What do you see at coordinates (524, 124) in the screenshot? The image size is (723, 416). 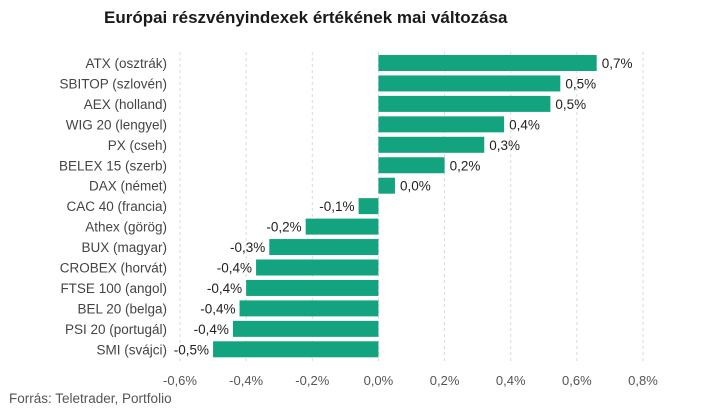 I see `value-label: 0,4%` at bounding box center [524, 124].